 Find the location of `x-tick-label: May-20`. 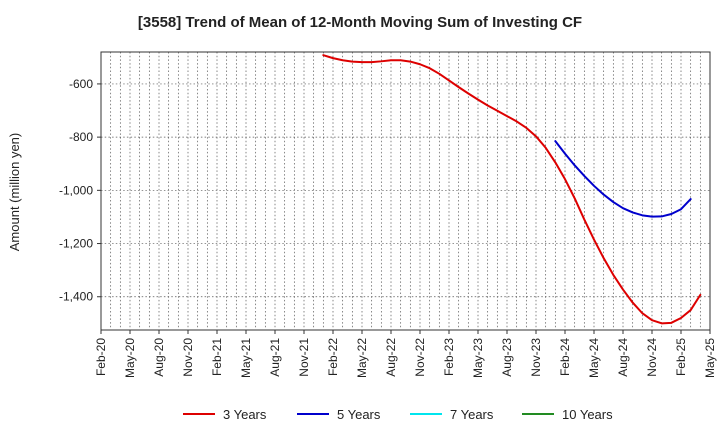

x-tick-label: May-20 is located at coordinates (130, 358).